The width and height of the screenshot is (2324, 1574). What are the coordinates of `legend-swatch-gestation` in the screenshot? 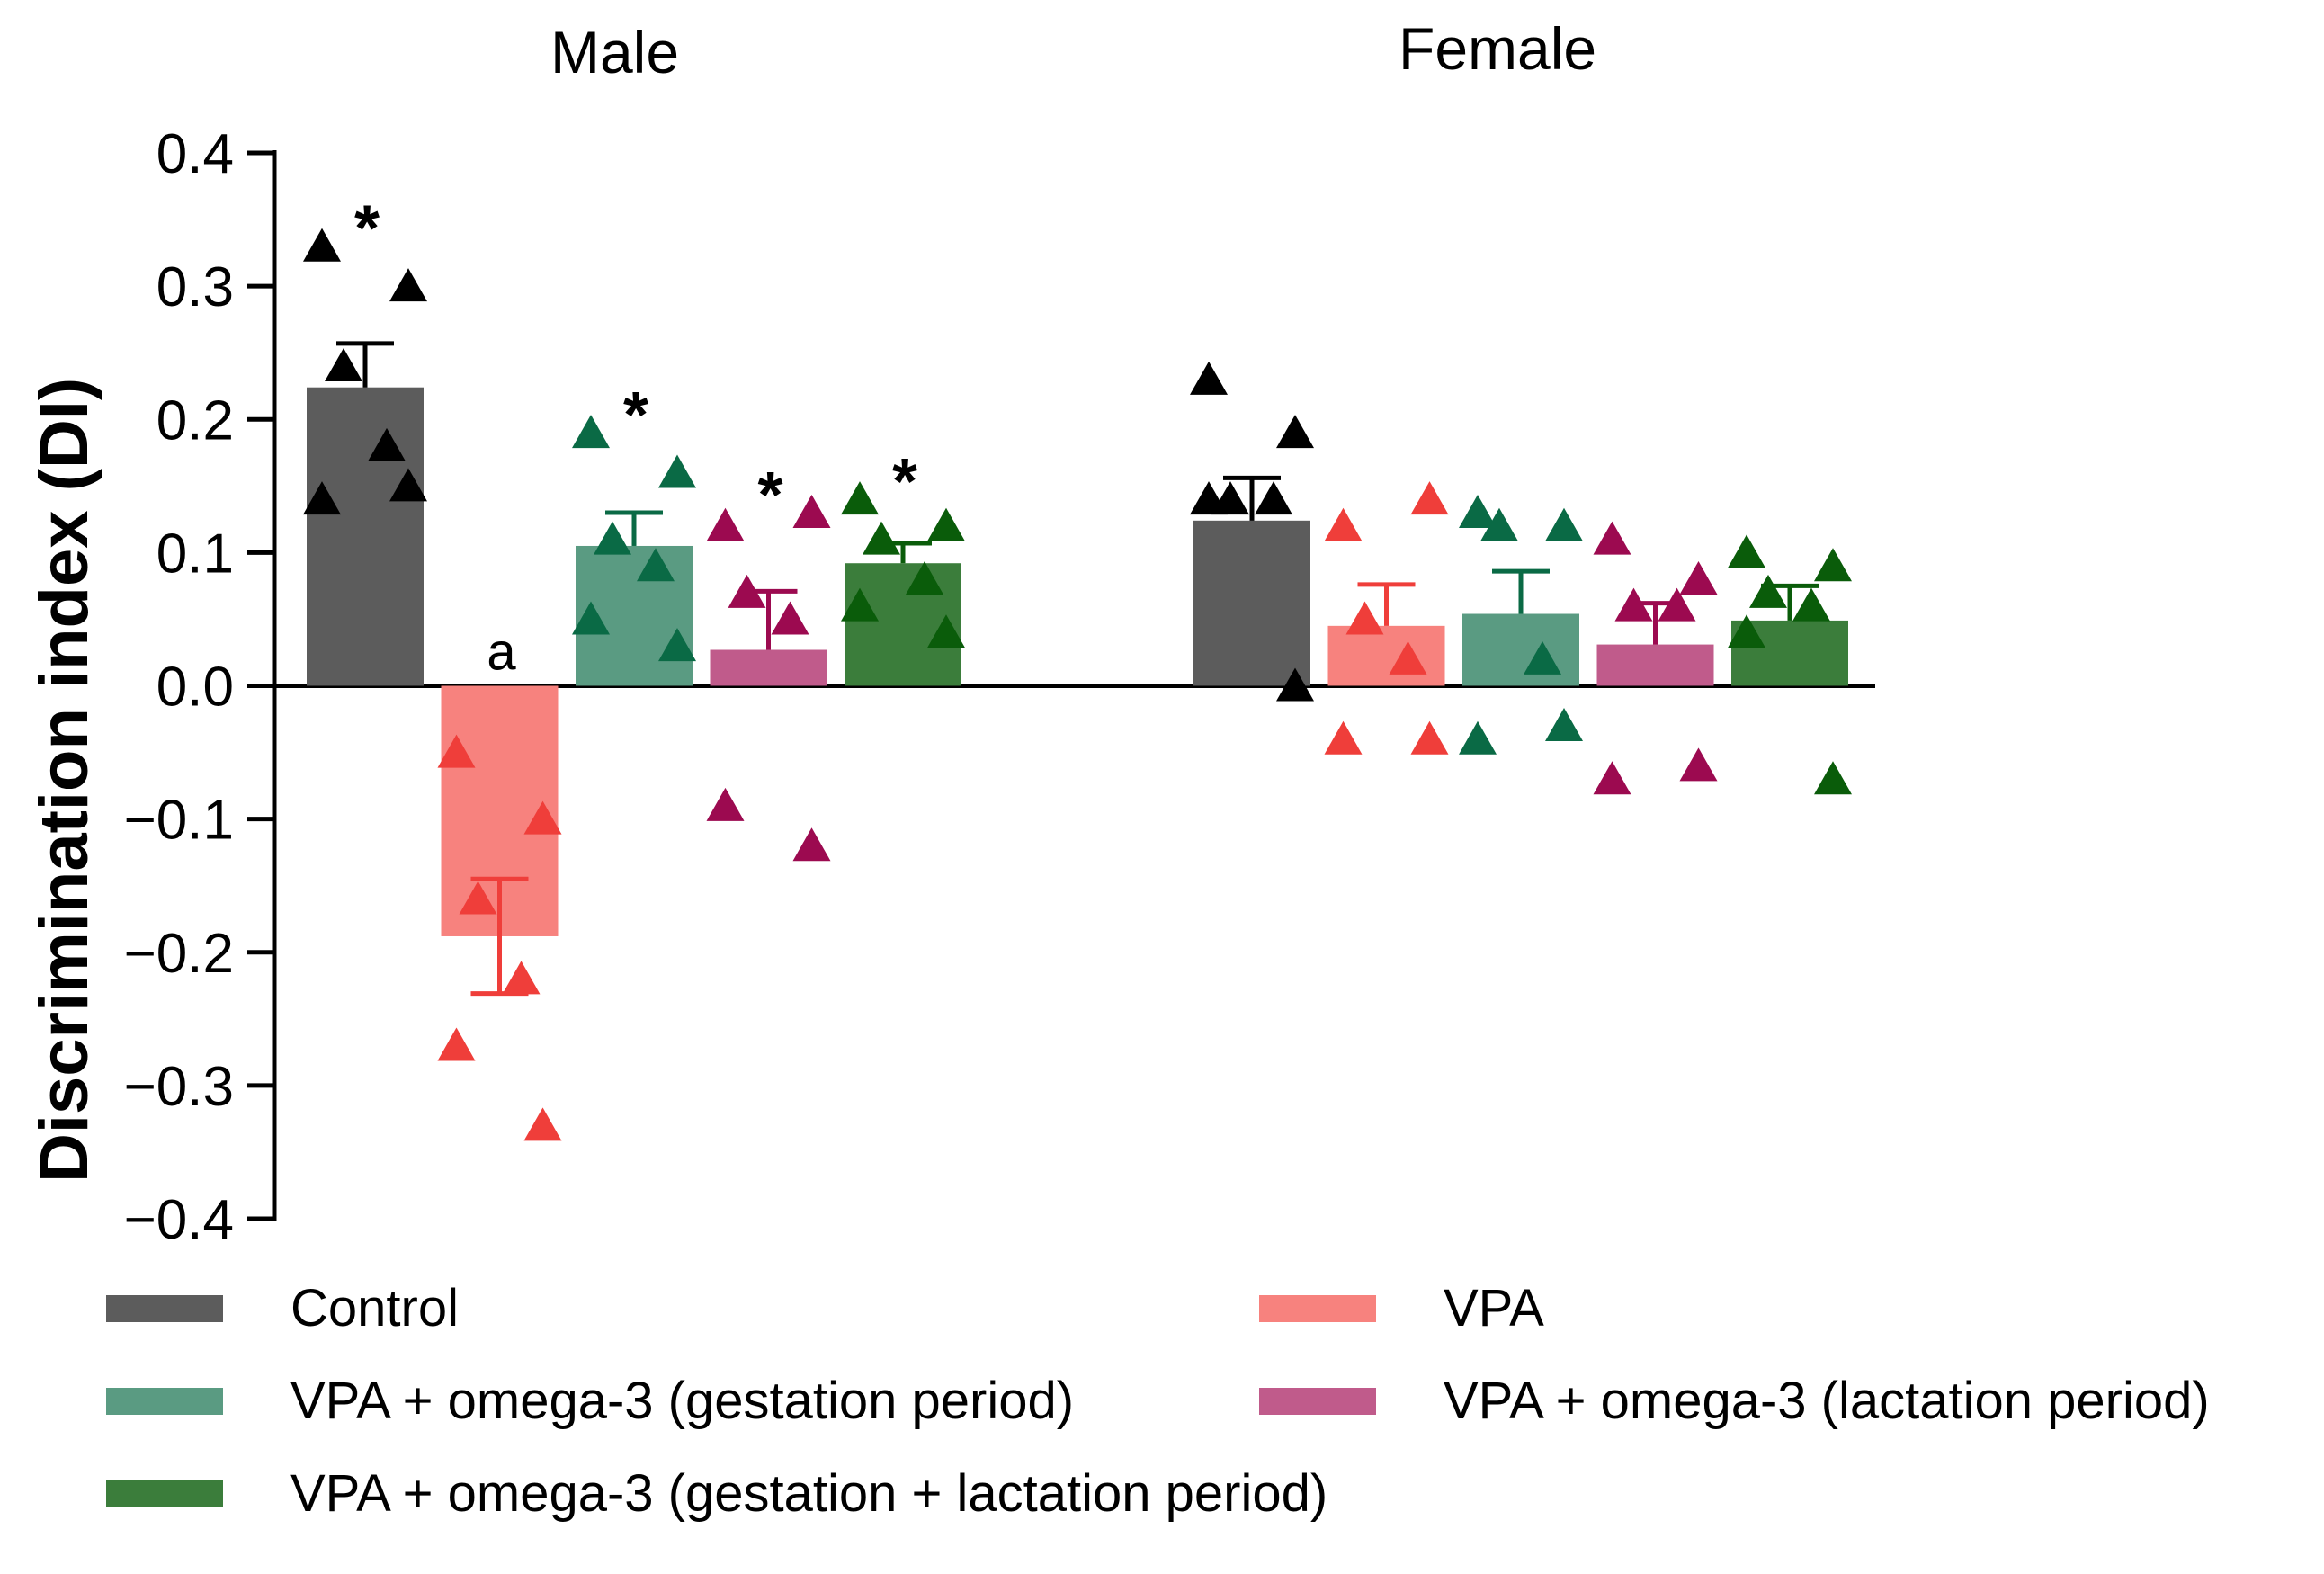 It's located at (164, 1401).